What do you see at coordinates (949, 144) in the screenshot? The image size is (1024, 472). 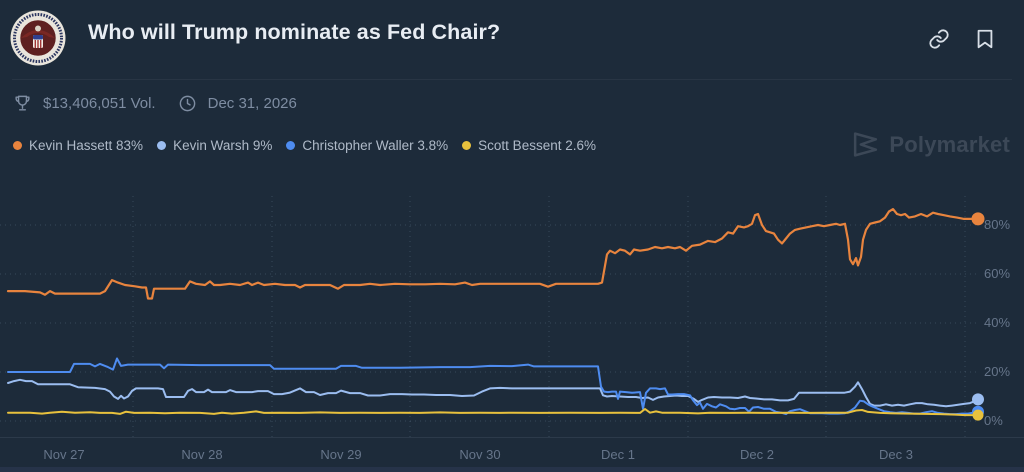 I see `polymarket-logo-text: Polymarket` at bounding box center [949, 144].